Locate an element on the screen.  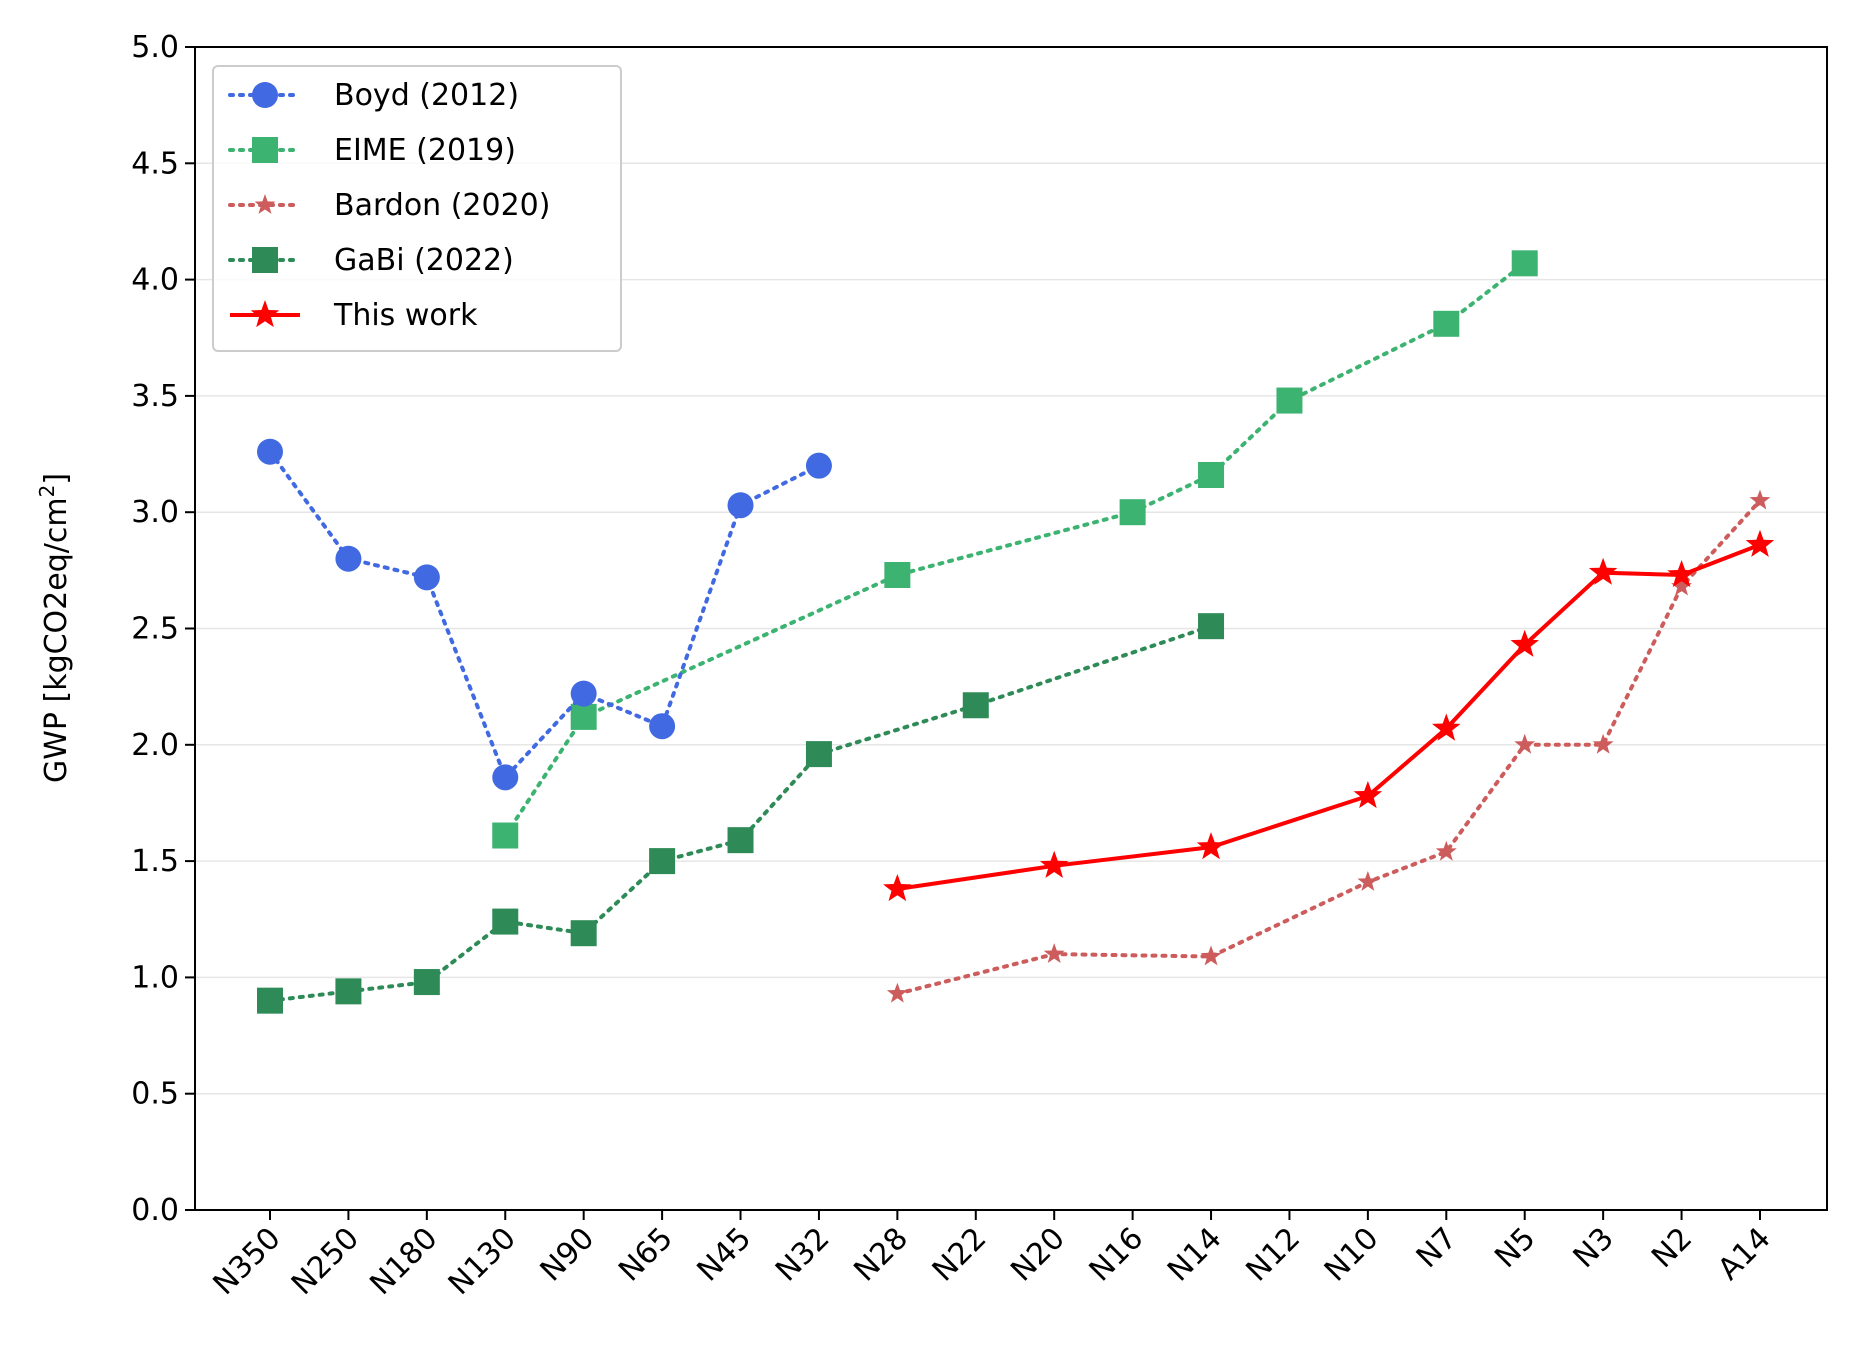
y-tick-label: 3.5 is located at coordinates (155, 396).